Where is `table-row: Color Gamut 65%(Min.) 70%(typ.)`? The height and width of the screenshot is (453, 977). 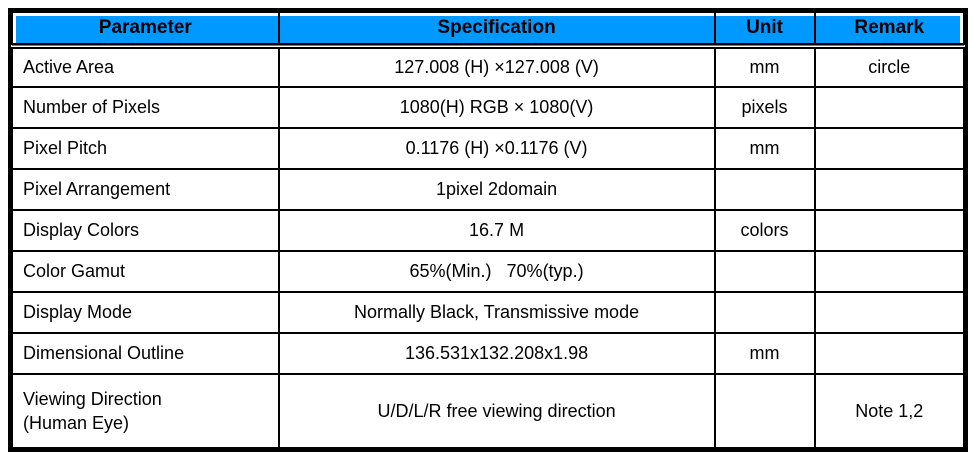 table-row: Color Gamut 65%(Min.) 70%(typ.) is located at coordinates (488, 271).